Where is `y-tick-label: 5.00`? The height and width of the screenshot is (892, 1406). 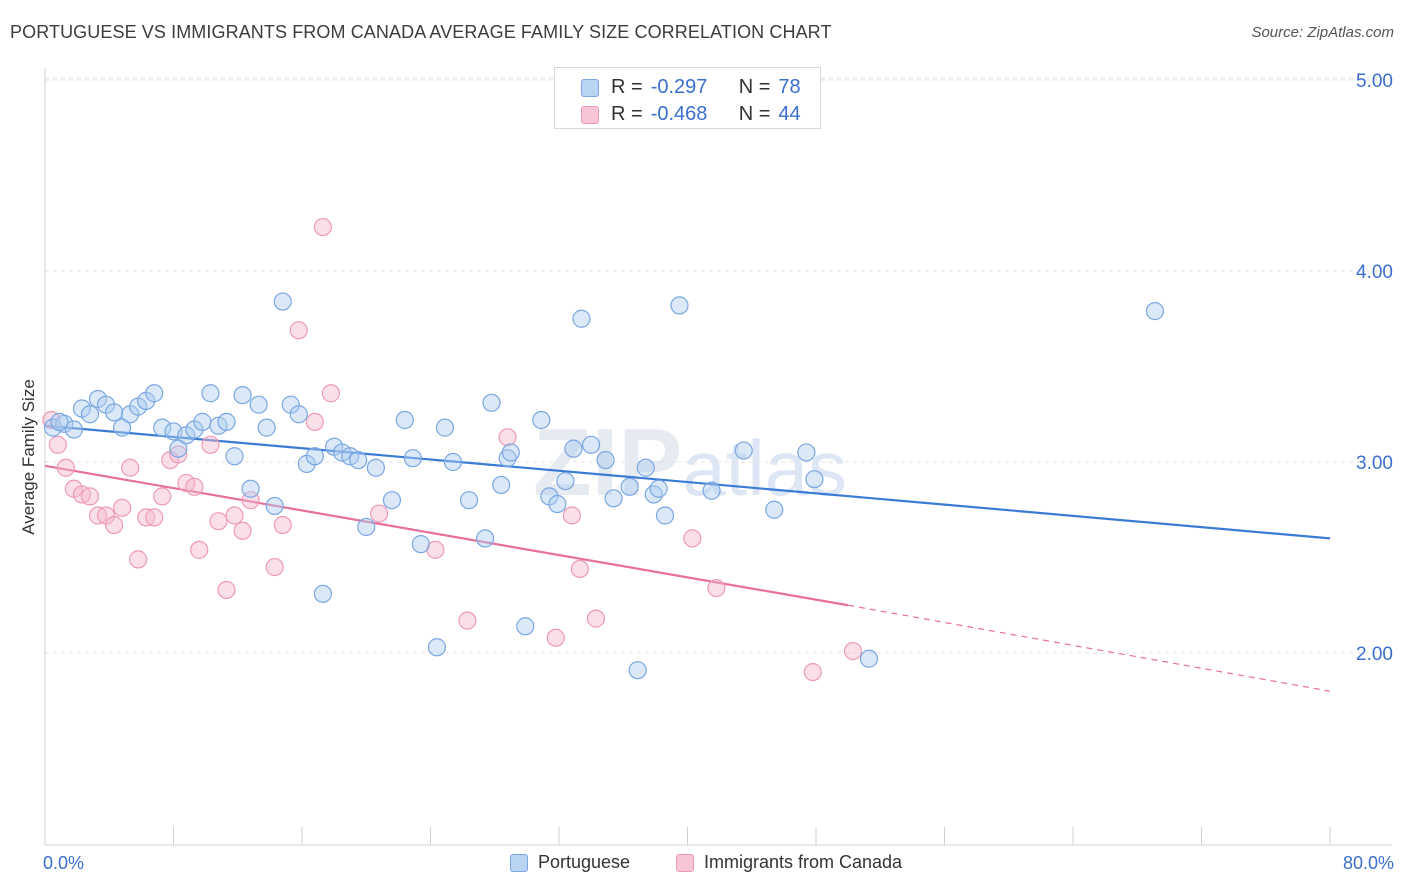 y-tick-label: 5.00 is located at coordinates (1374, 81).